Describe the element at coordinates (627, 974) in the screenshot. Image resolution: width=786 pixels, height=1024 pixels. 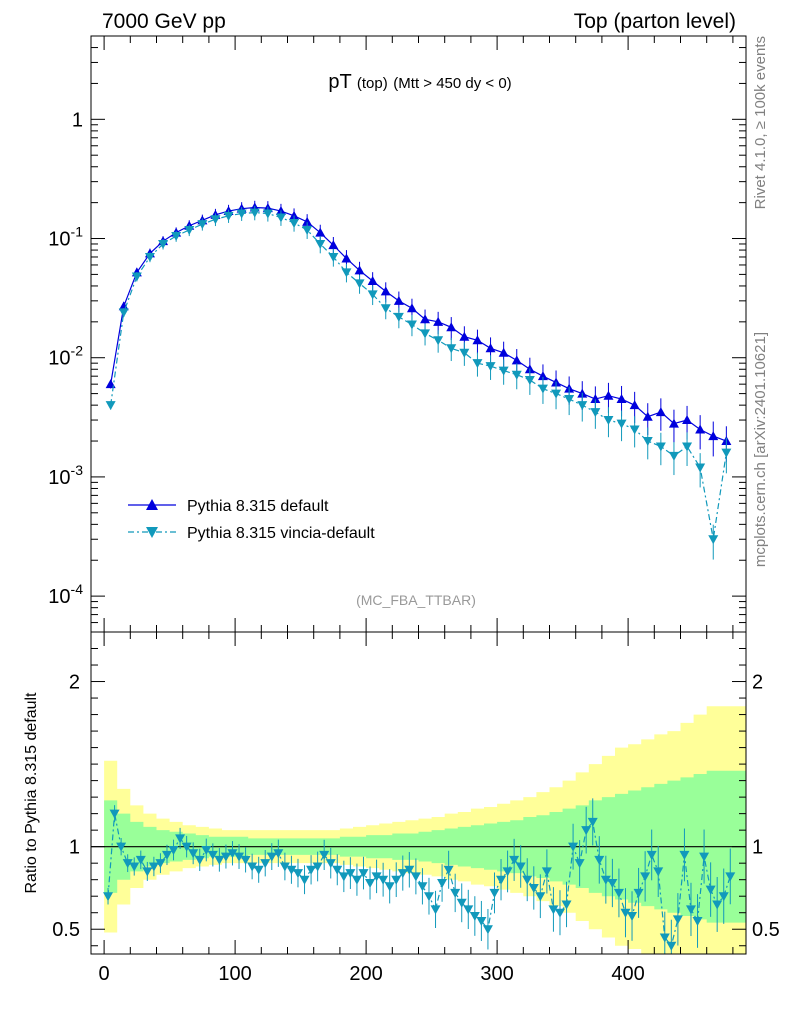
I see `x-tick-label: 400` at that location.